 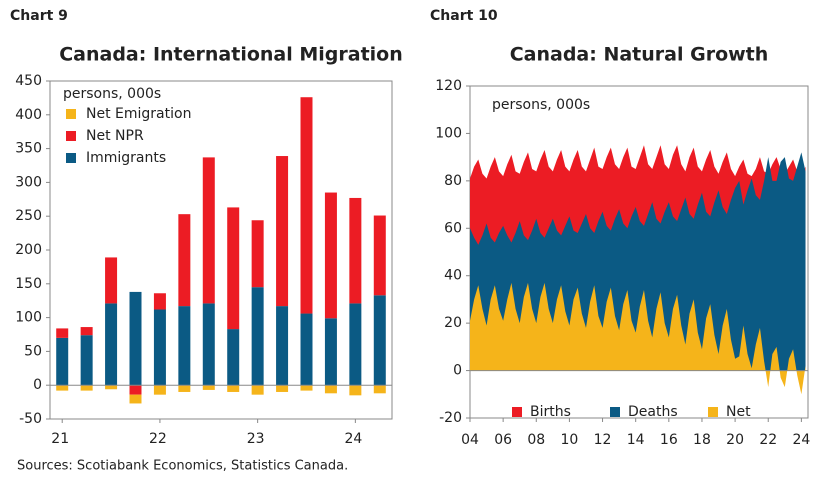 I want to click on chart-title: Canada: Natural Growth, so click(x=639, y=55).